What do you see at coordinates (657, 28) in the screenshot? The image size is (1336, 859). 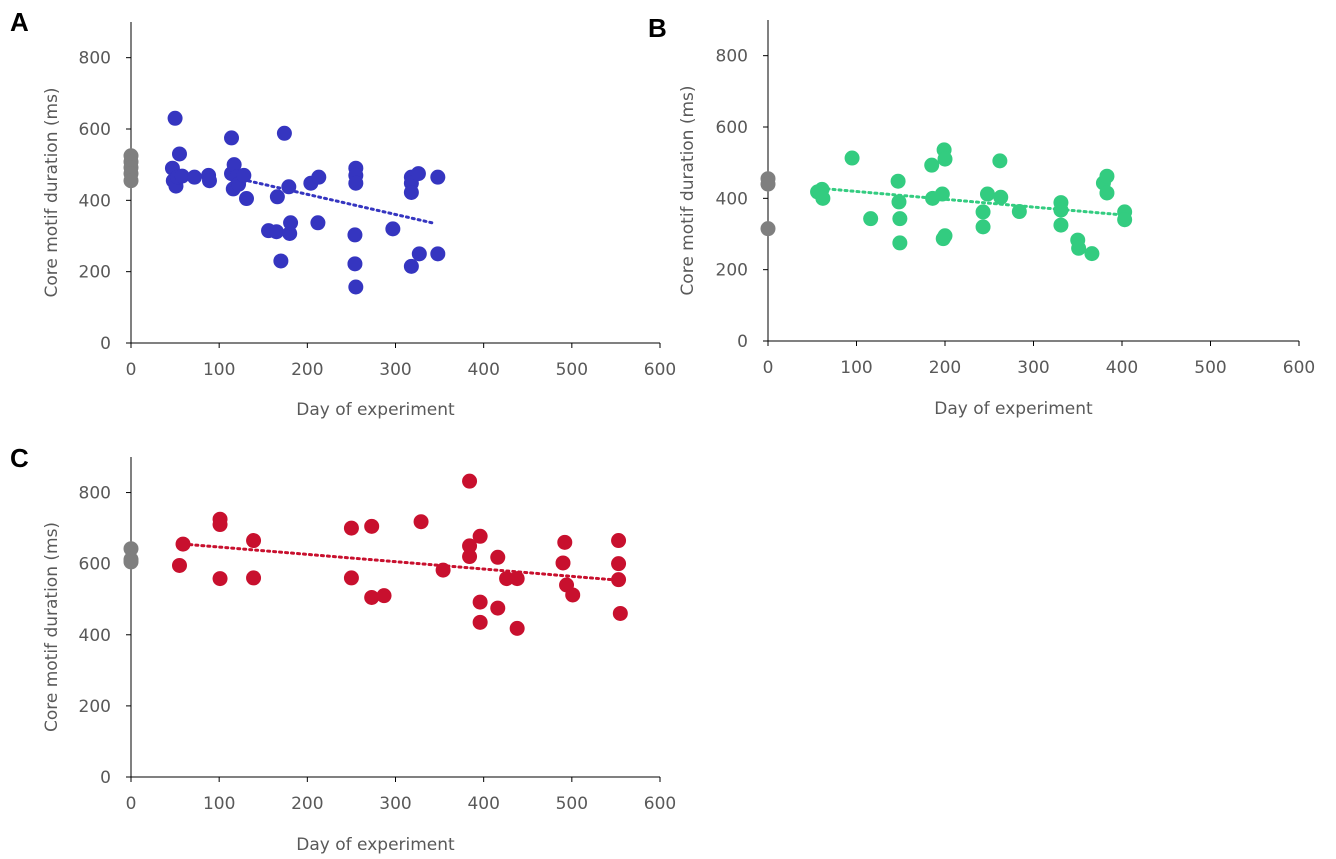 I see `panel-letter-b: B` at bounding box center [657, 28].